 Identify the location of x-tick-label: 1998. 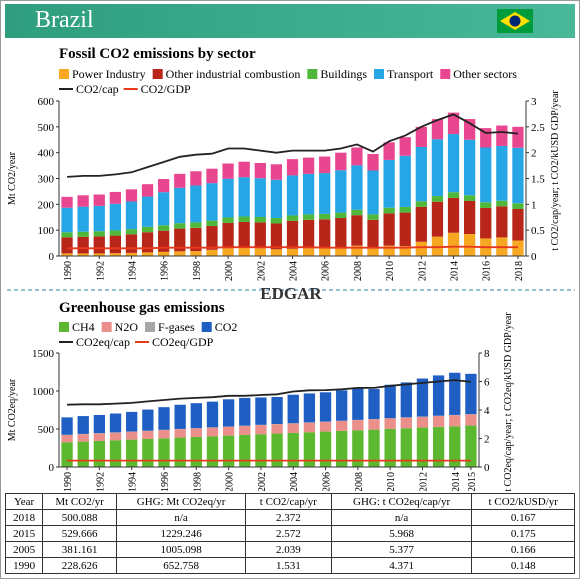
(197, 481).